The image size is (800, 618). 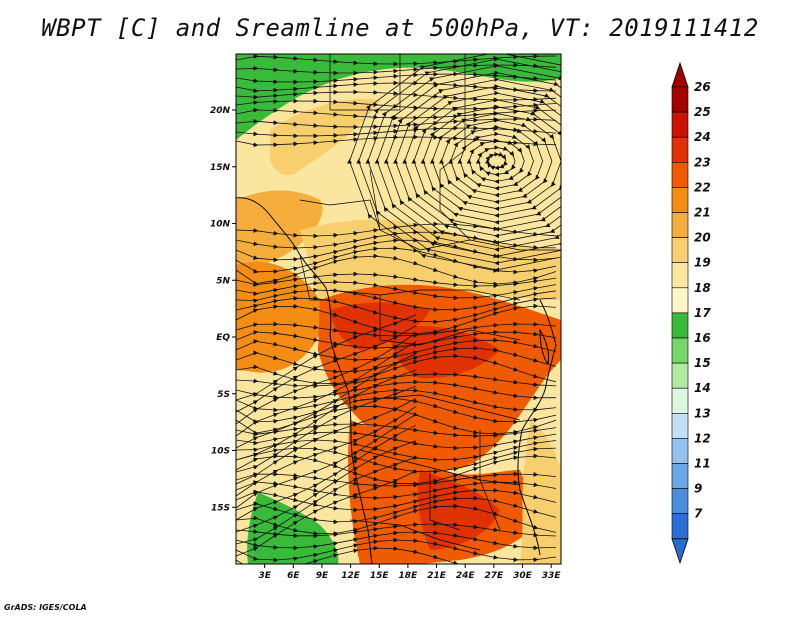 What do you see at coordinates (220, 225) in the screenshot?
I see `lat-tick-label: 10N` at bounding box center [220, 225].